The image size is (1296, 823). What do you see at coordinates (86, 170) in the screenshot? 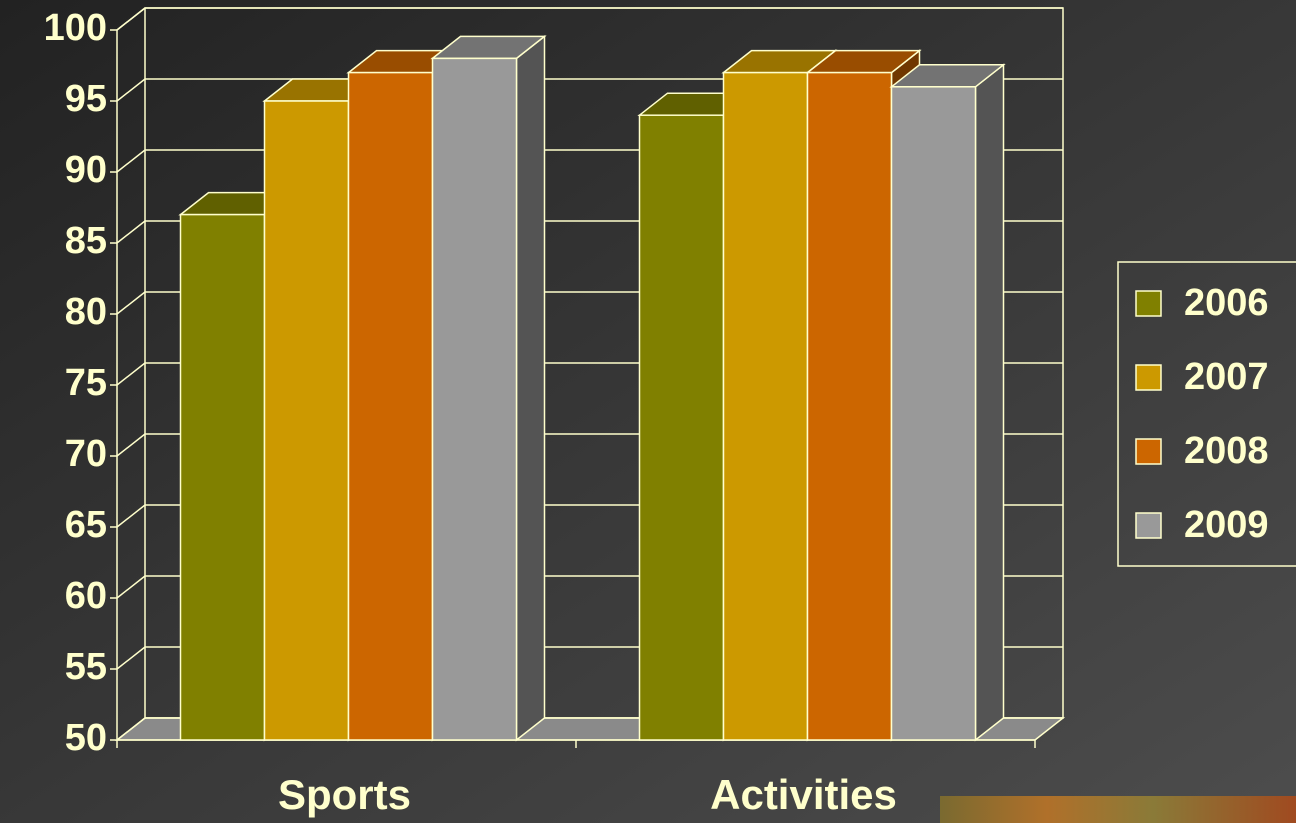
I see `y-tick-label: 90` at bounding box center [86, 170].